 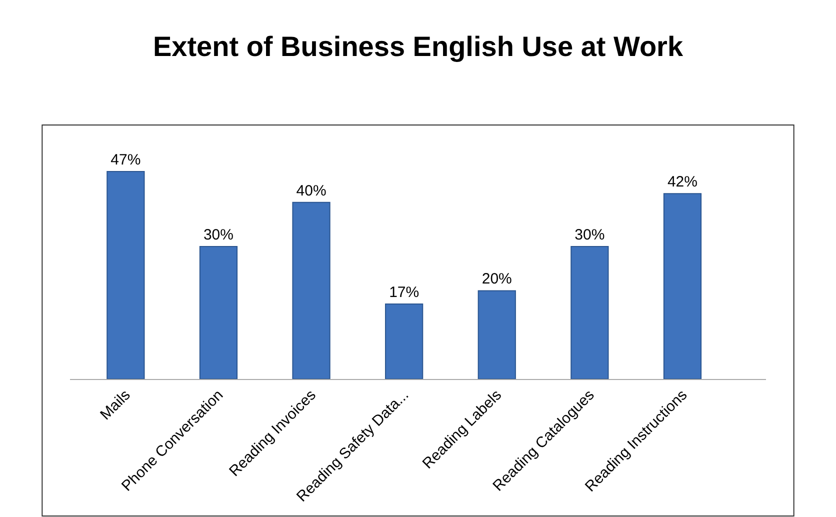 What do you see at coordinates (311, 191) in the screenshot?
I see `data-label: 40%` at bounding box center [311, 191].